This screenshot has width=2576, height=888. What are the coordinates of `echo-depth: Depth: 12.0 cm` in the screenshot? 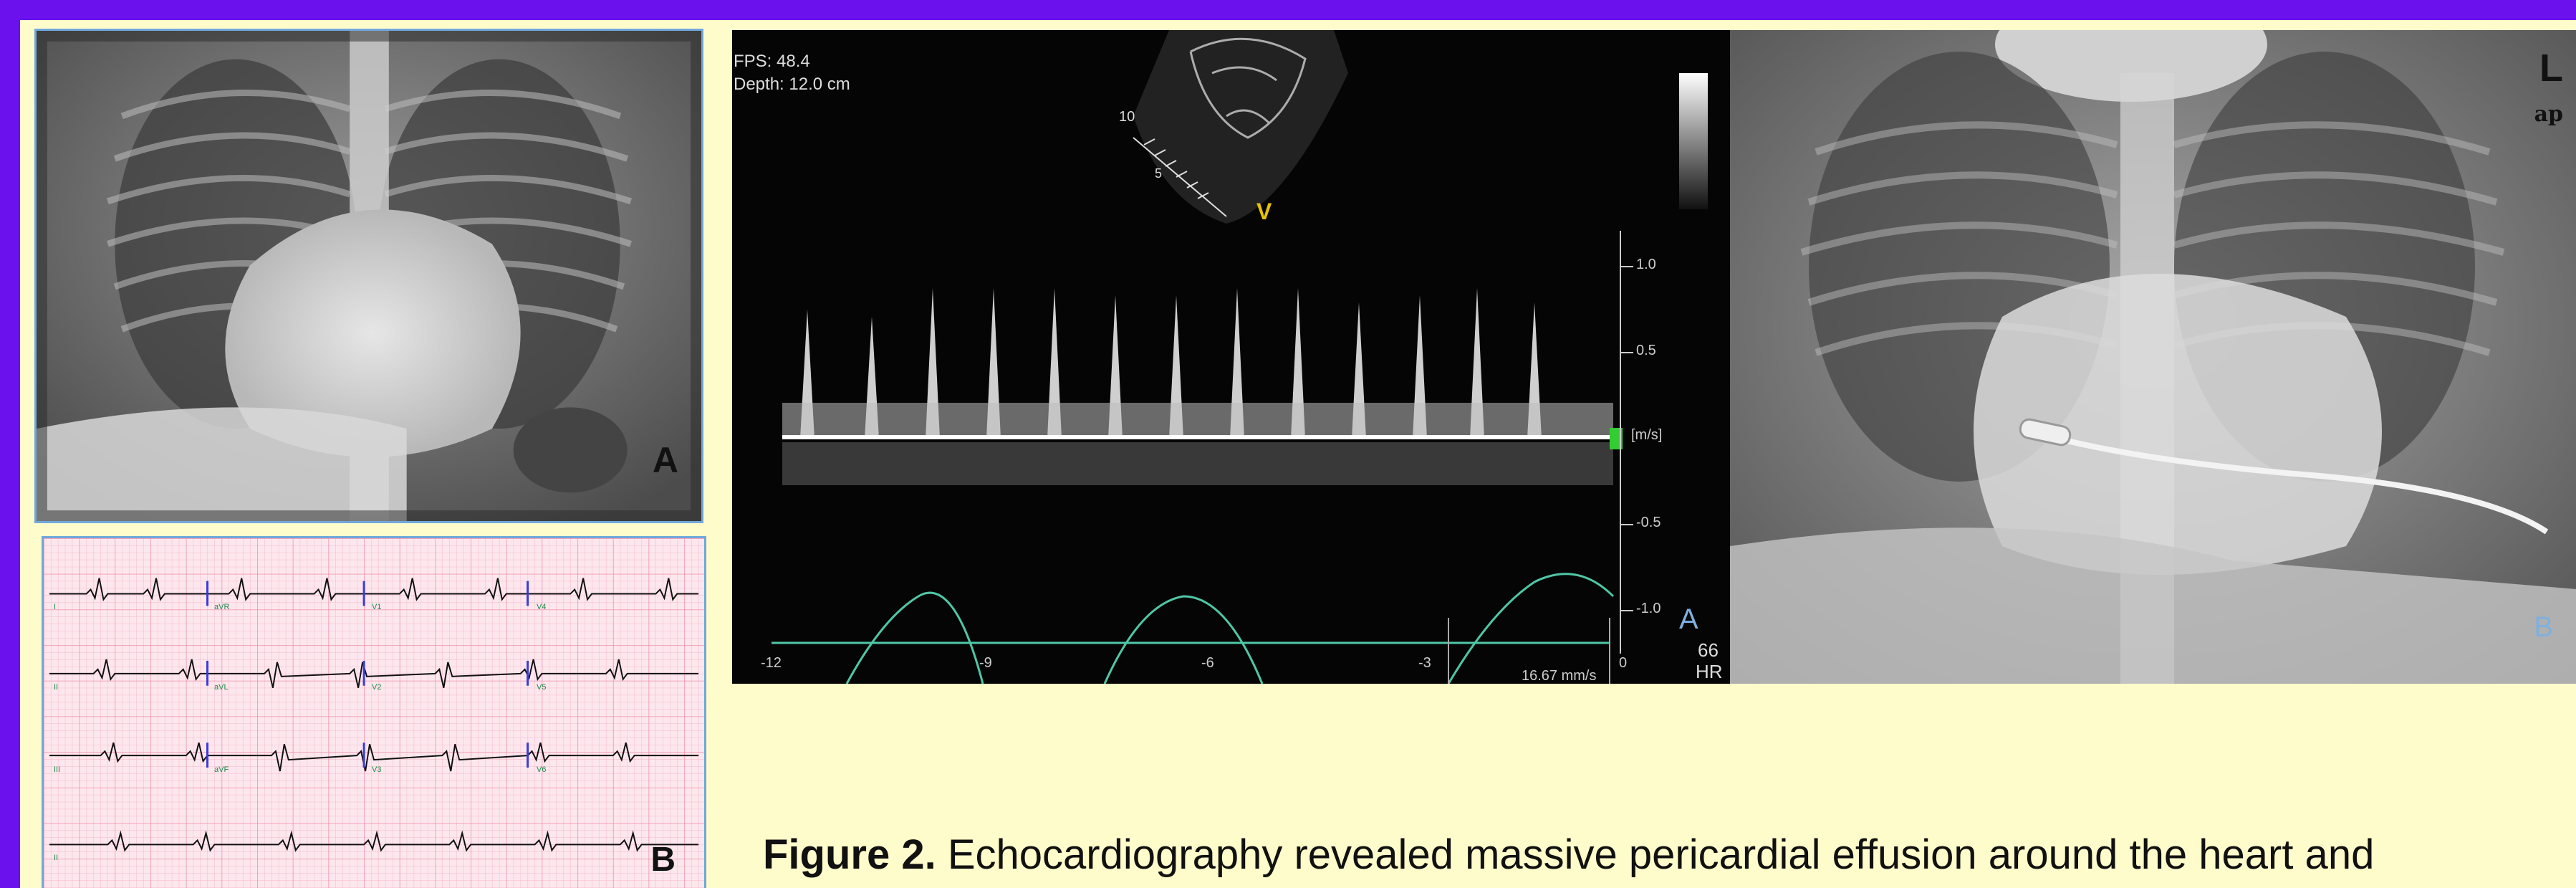 It's located at (792, 84).